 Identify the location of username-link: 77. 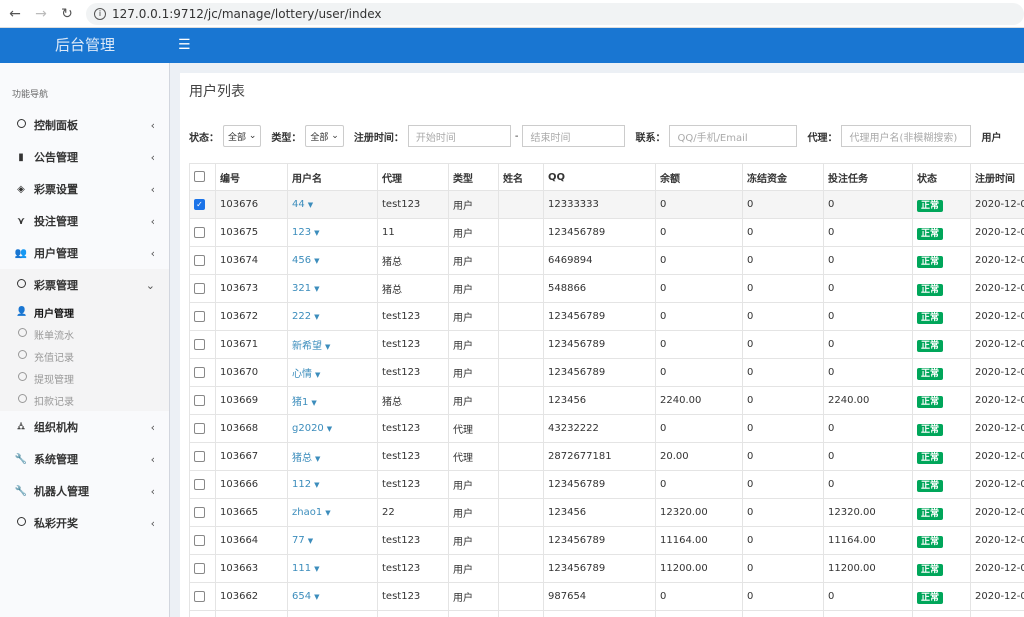
(298, 540).